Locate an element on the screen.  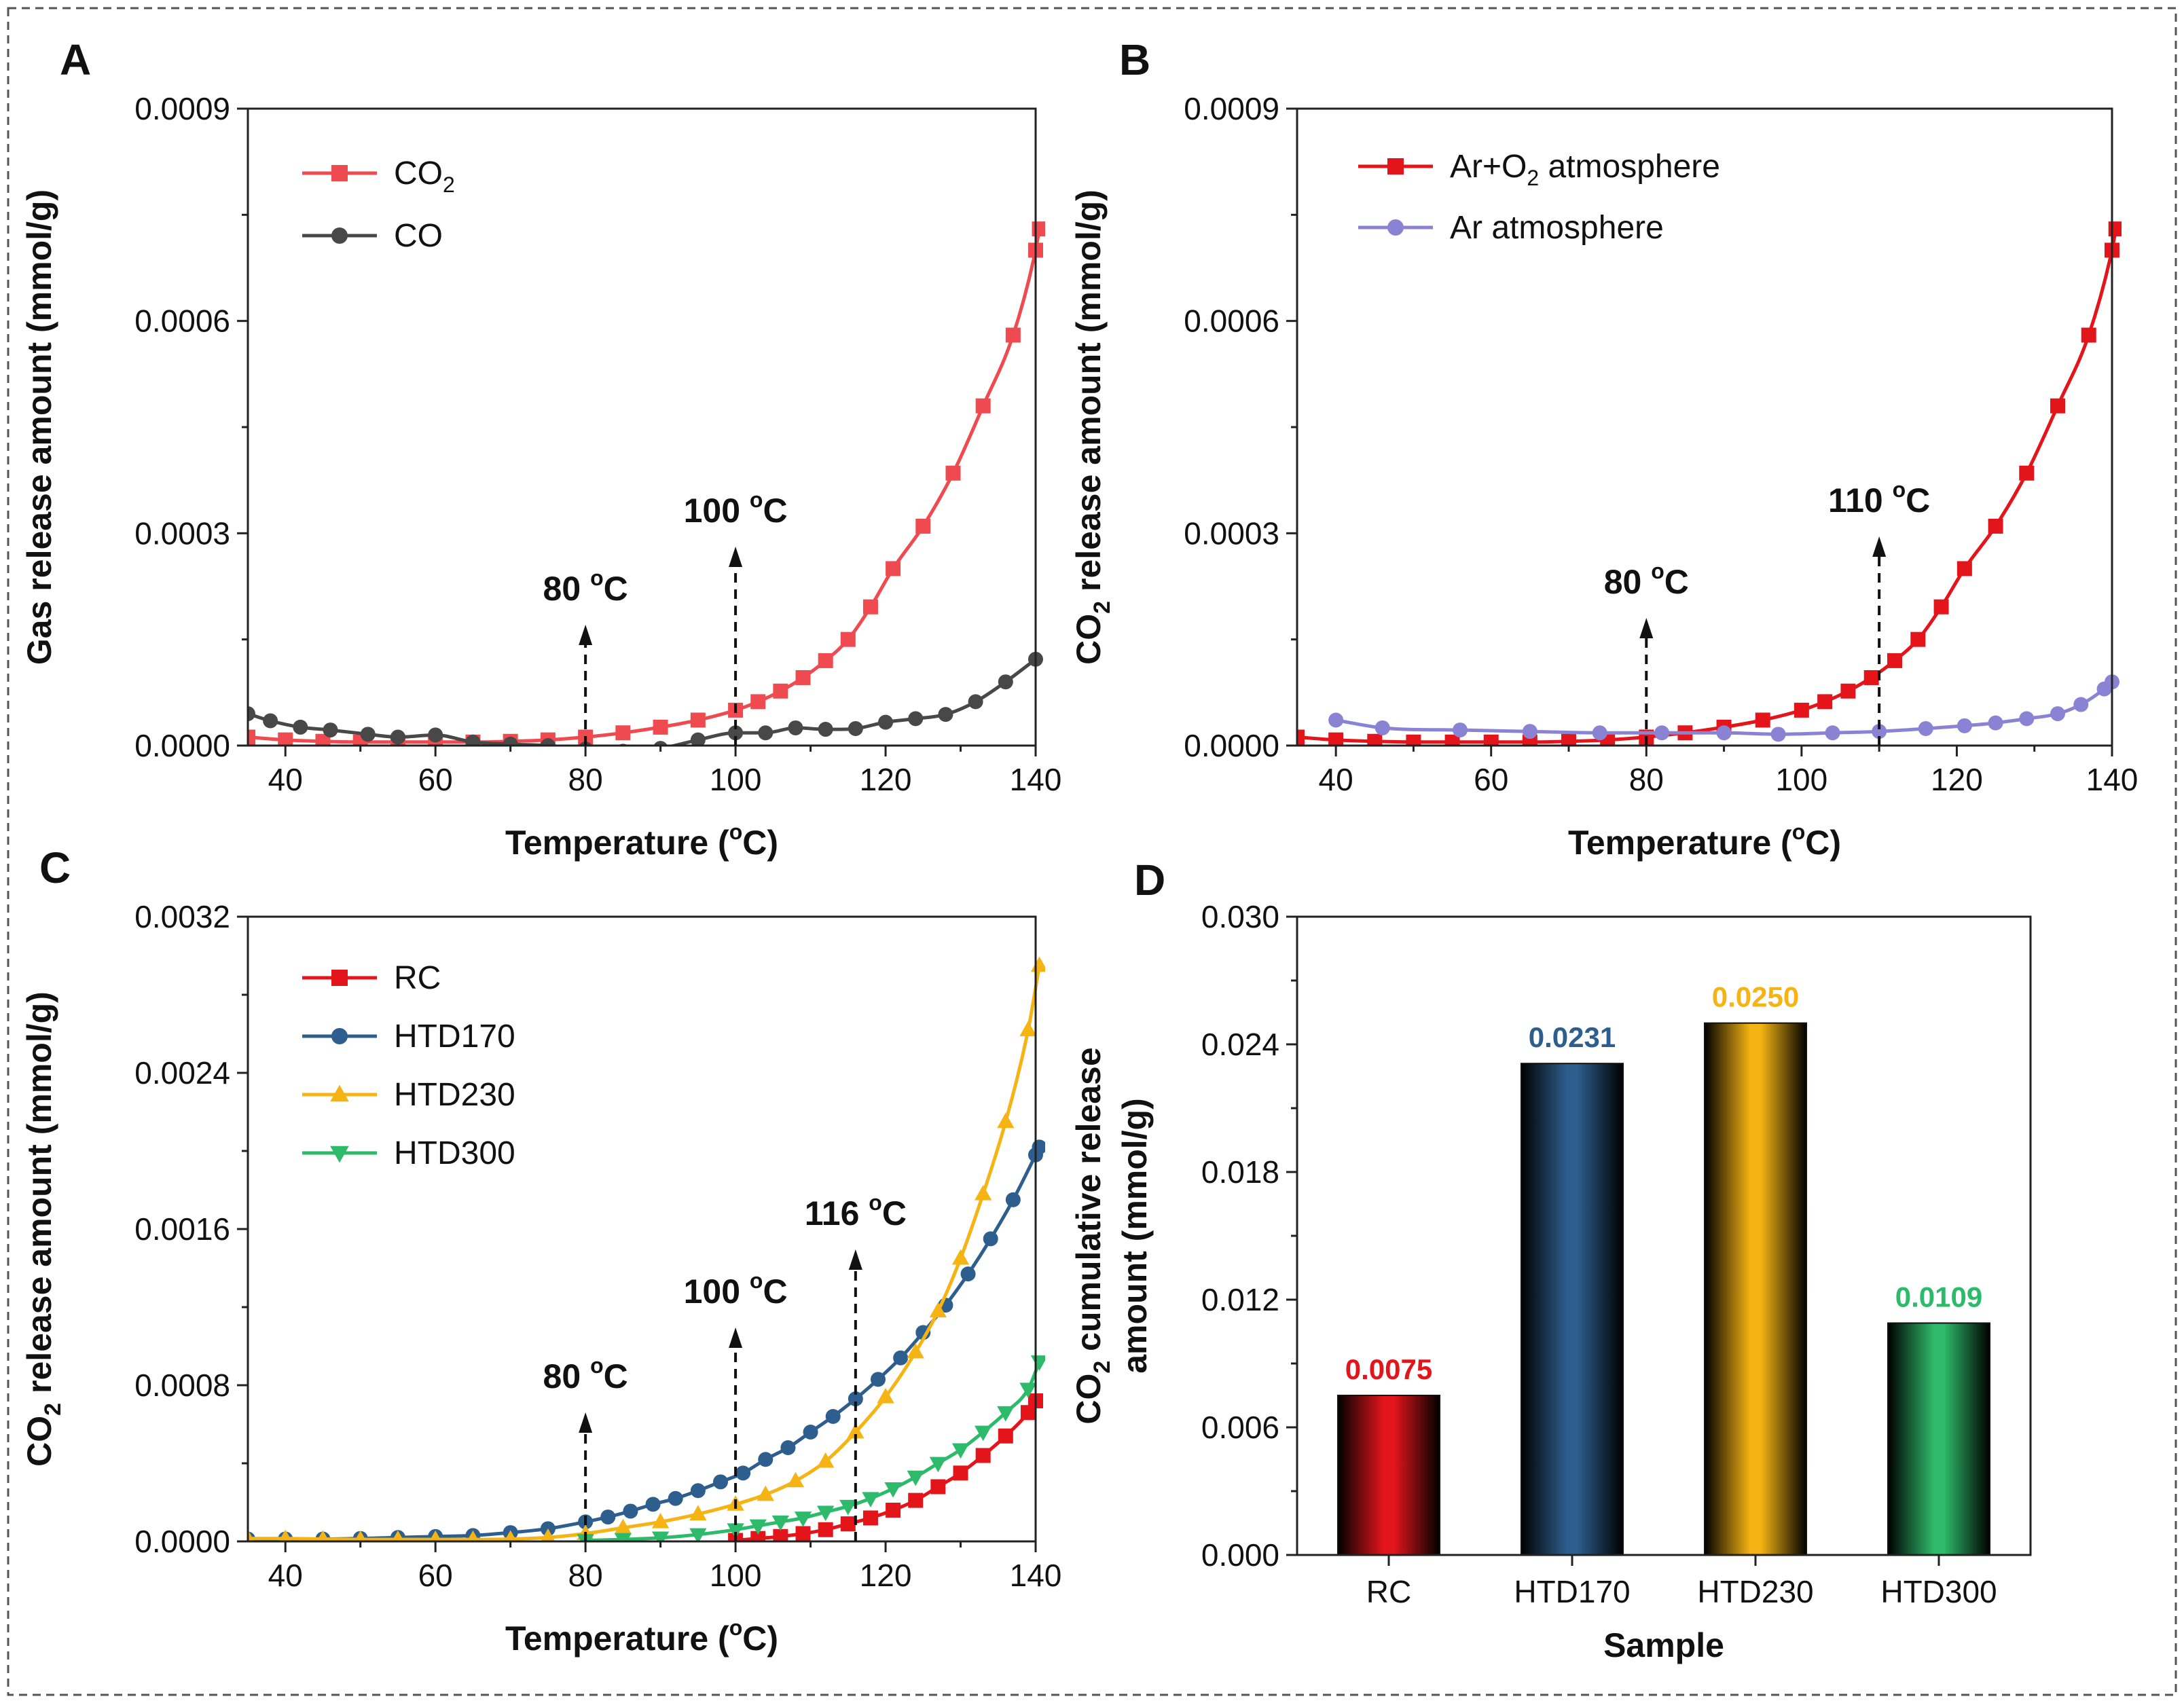
y-axis-title: Gas release amount (mmol/g) is located at coordinates (39, 427).